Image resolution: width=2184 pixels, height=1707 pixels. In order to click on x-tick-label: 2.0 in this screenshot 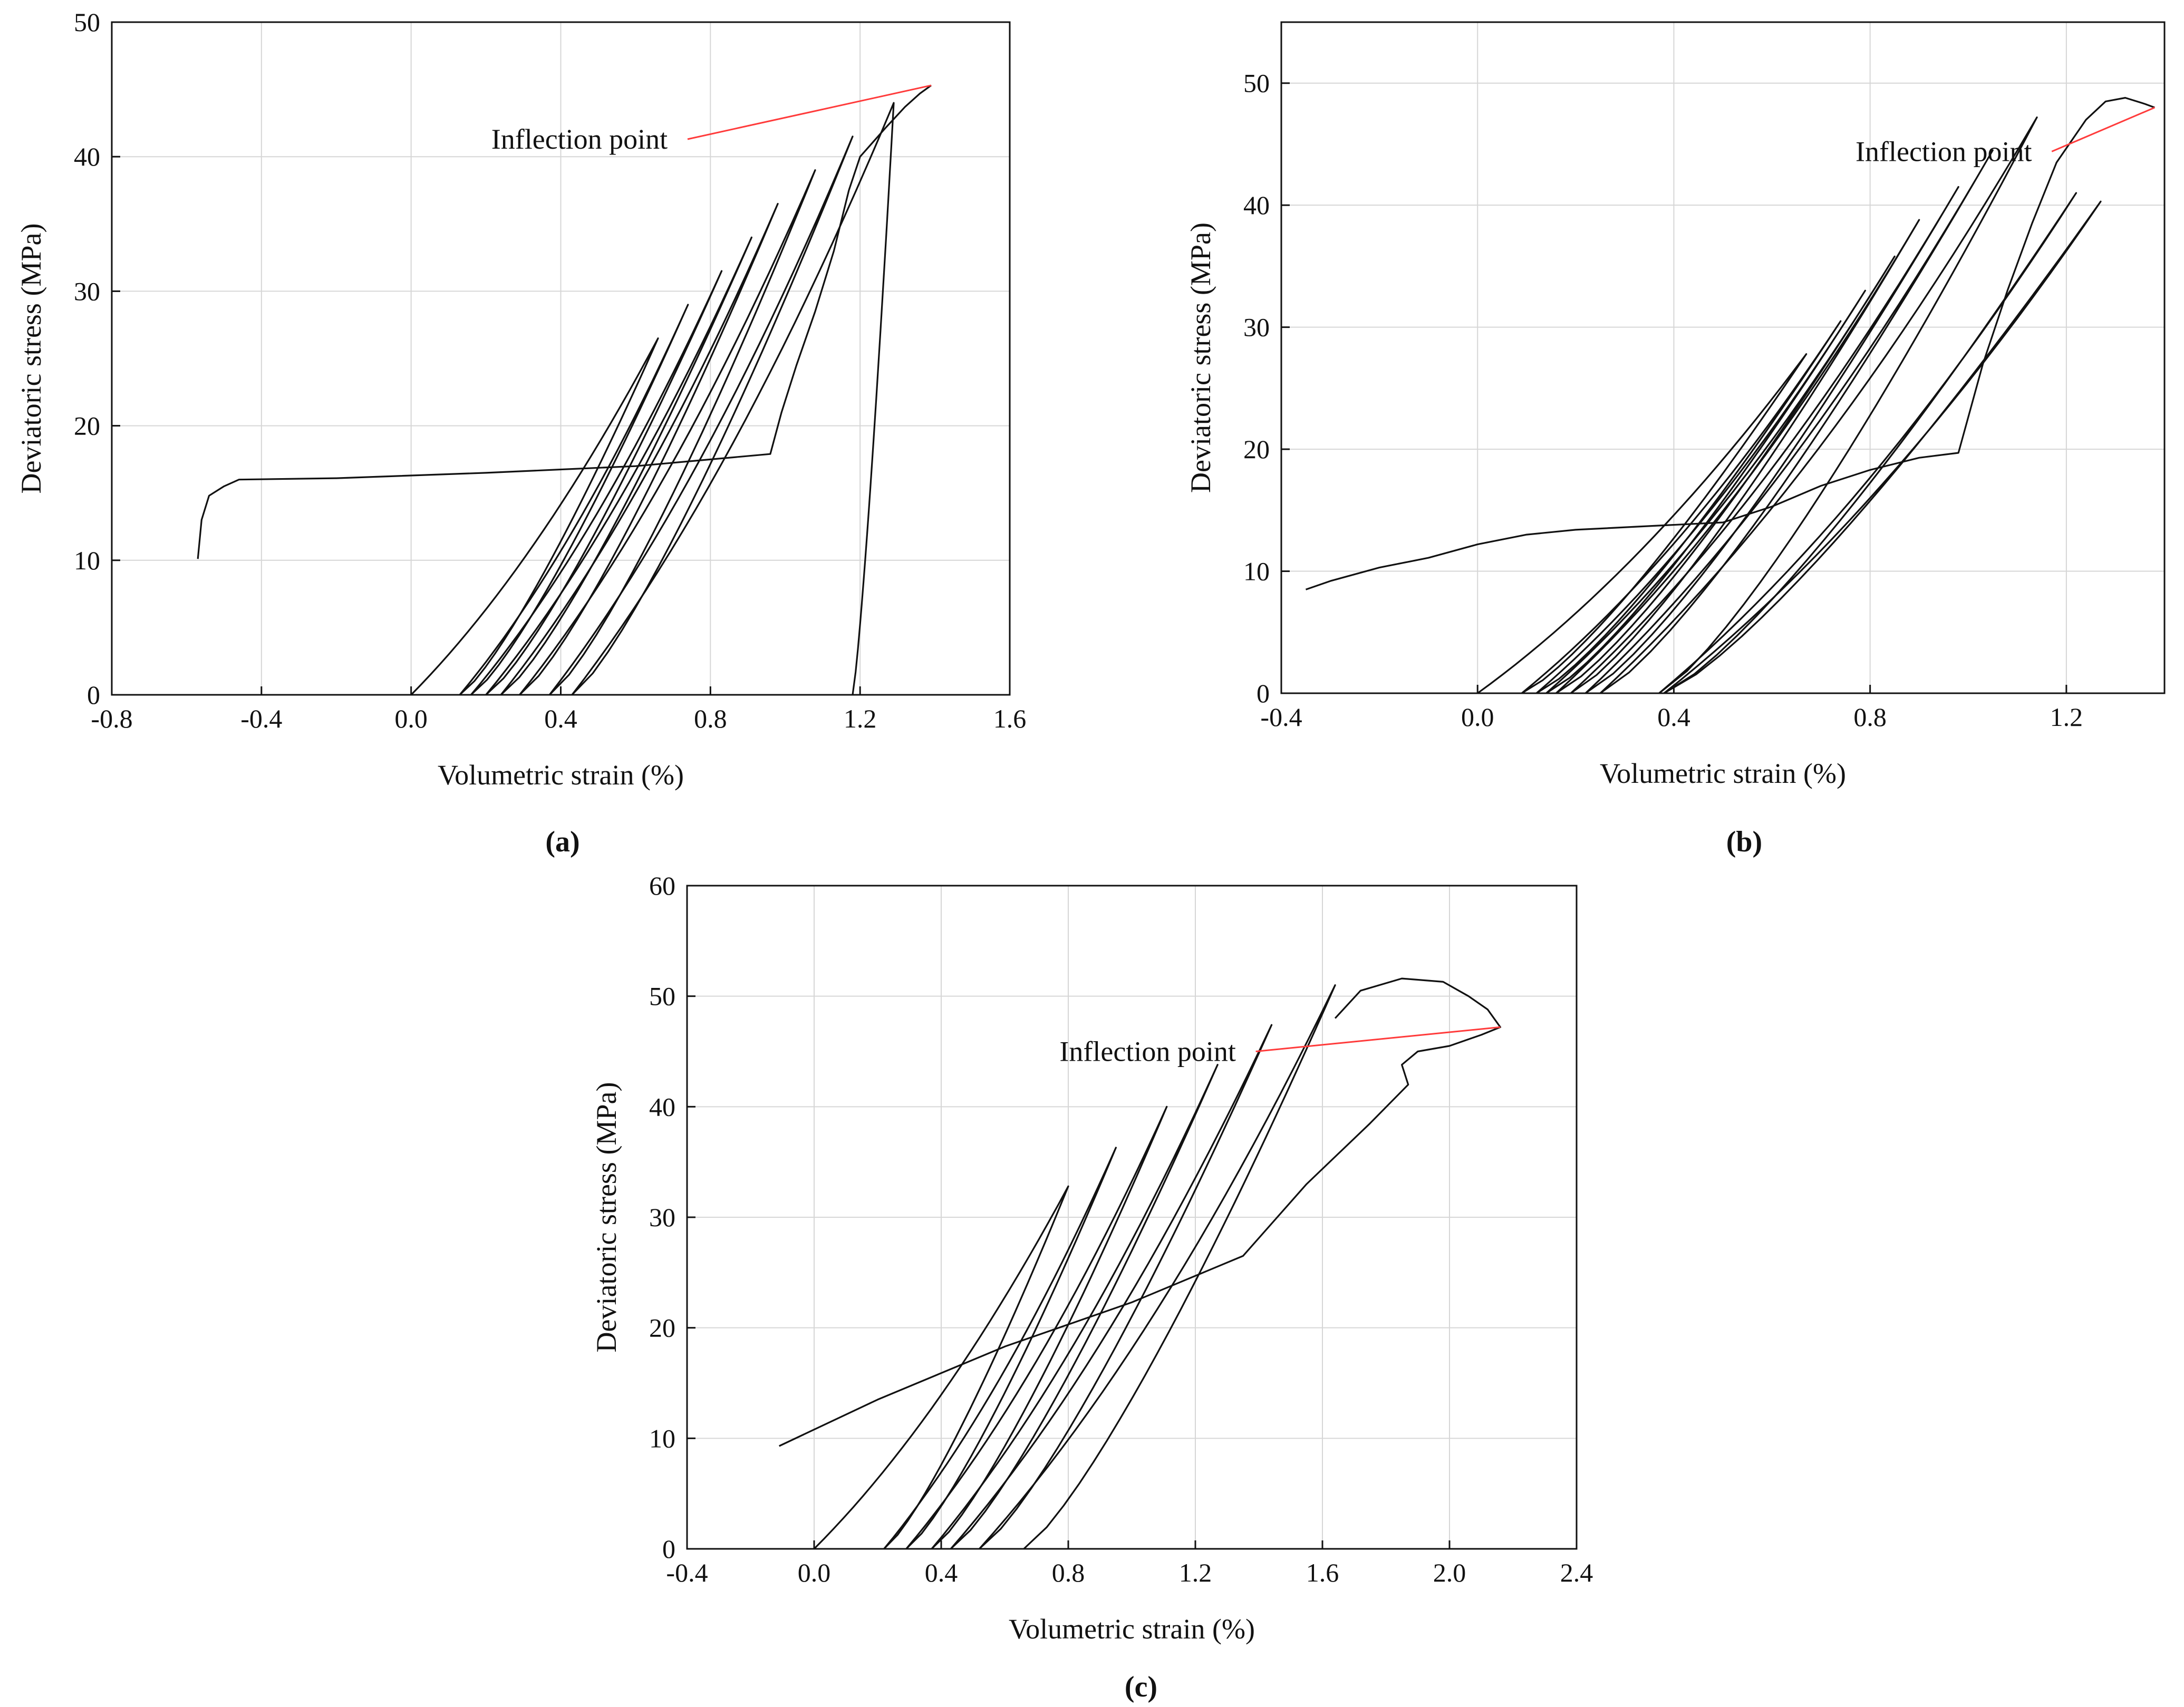, I will do `click(1449, 1572)`.